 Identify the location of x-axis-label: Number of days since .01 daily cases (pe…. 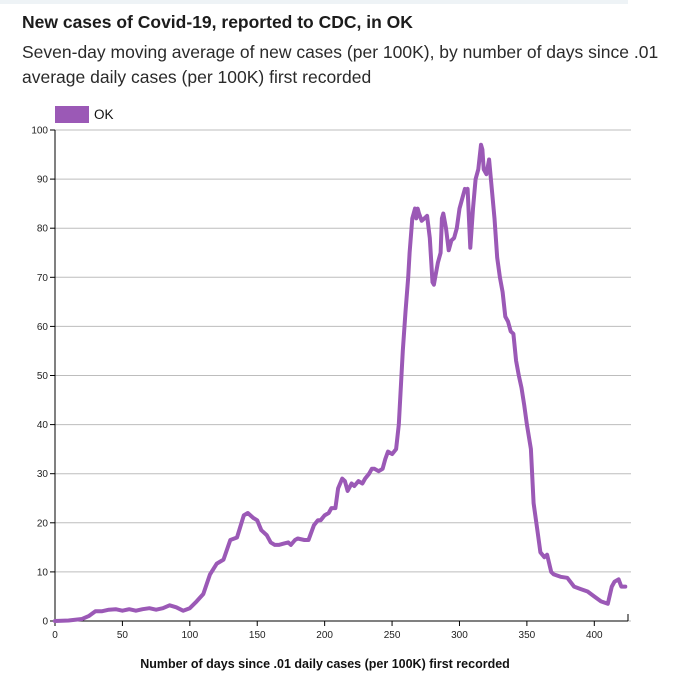
(325, 664).